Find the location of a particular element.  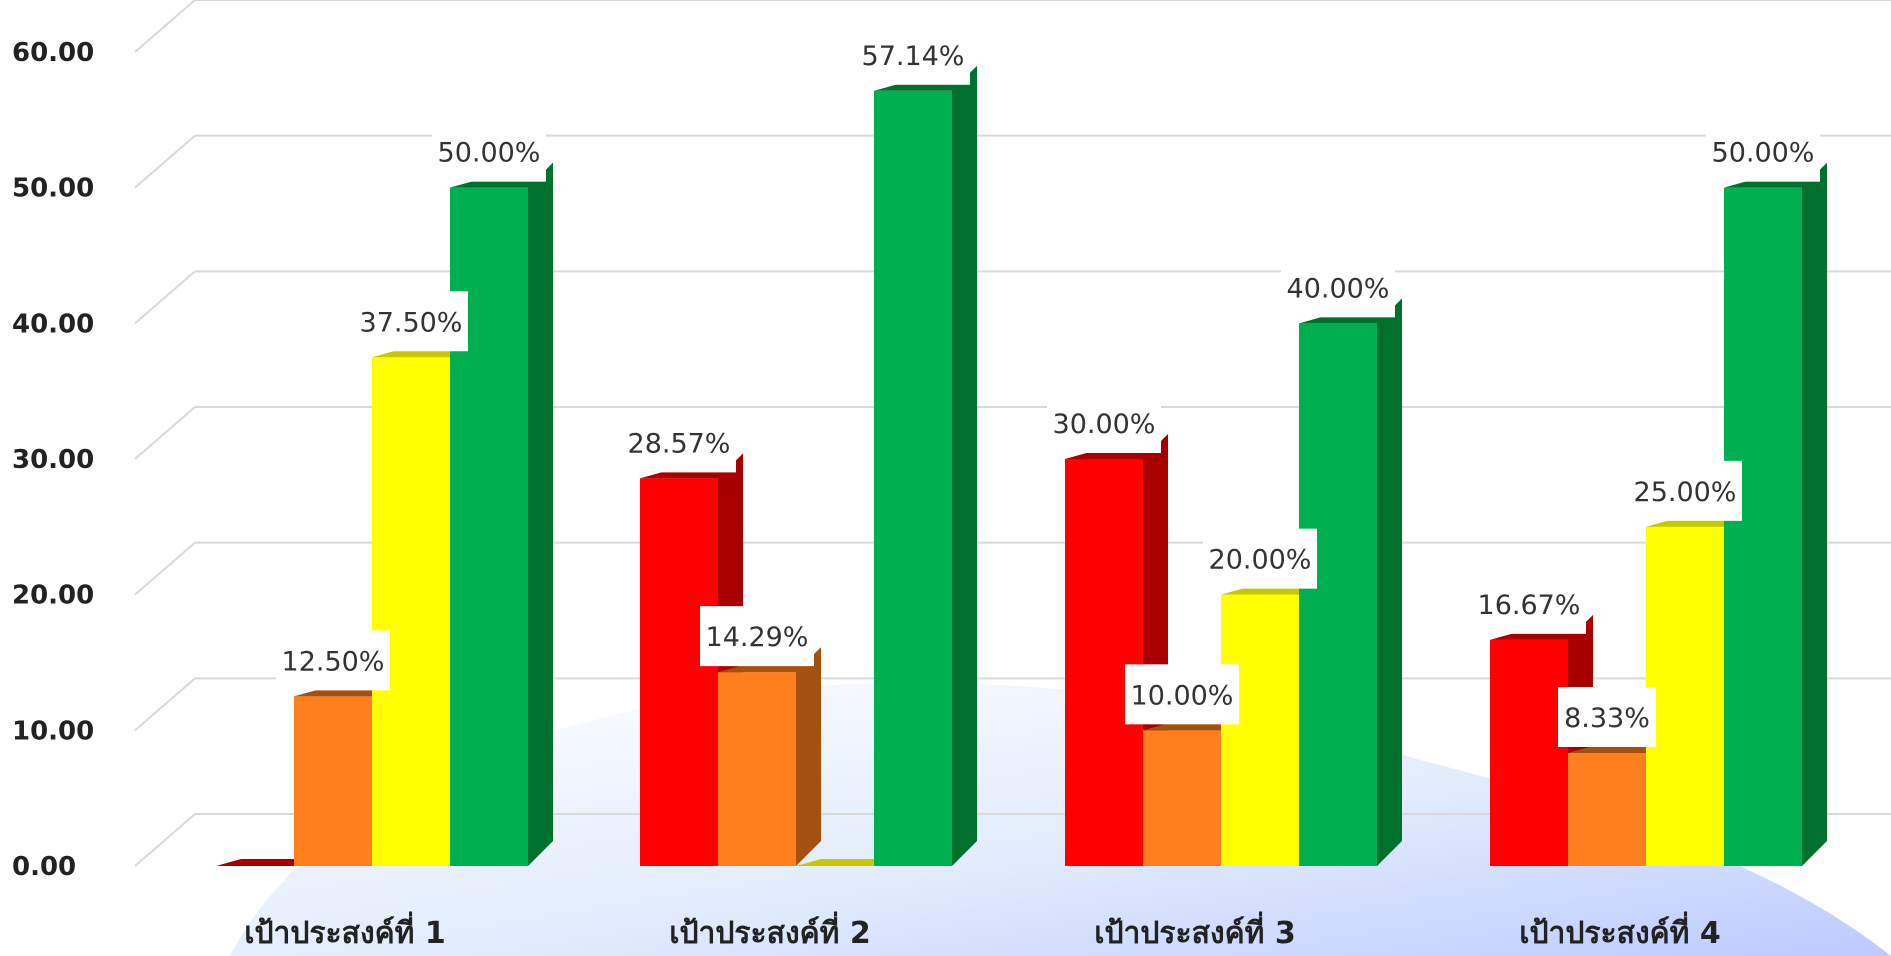

data-label: 10.00% is located at coordinates (1182, 695).